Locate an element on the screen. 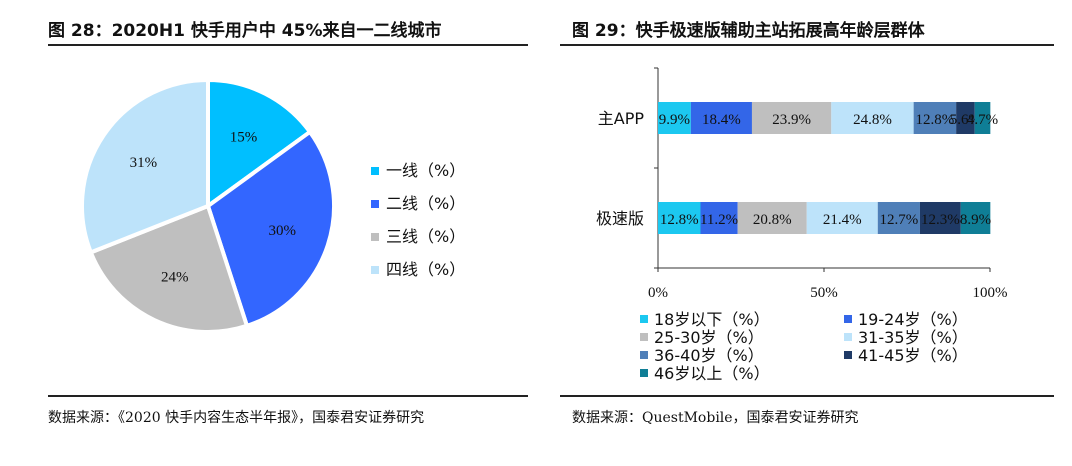 This screenshot has height=466, width=1072. pie-data-label: 15% is located at coordinates (244, 137).